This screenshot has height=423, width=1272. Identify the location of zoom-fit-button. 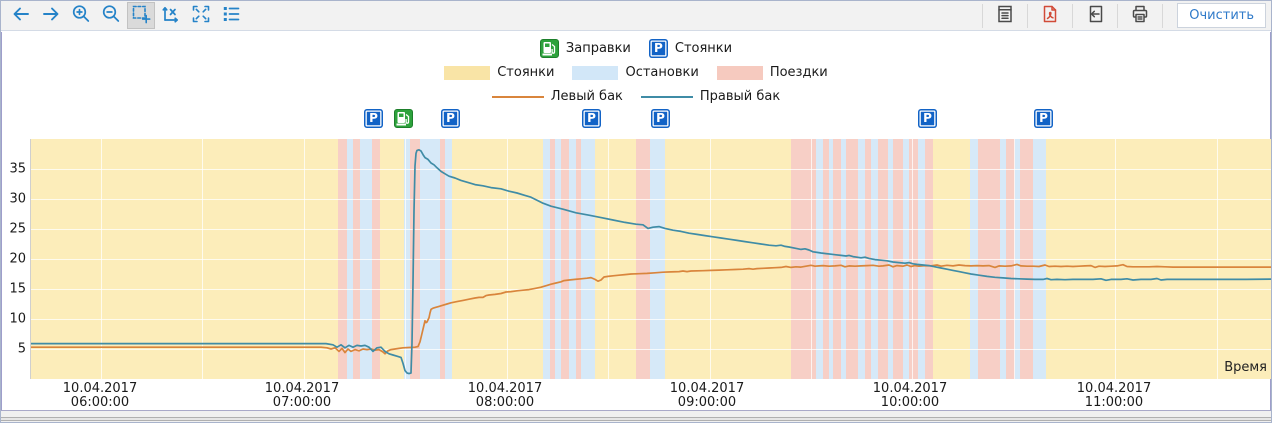
(201, 15).